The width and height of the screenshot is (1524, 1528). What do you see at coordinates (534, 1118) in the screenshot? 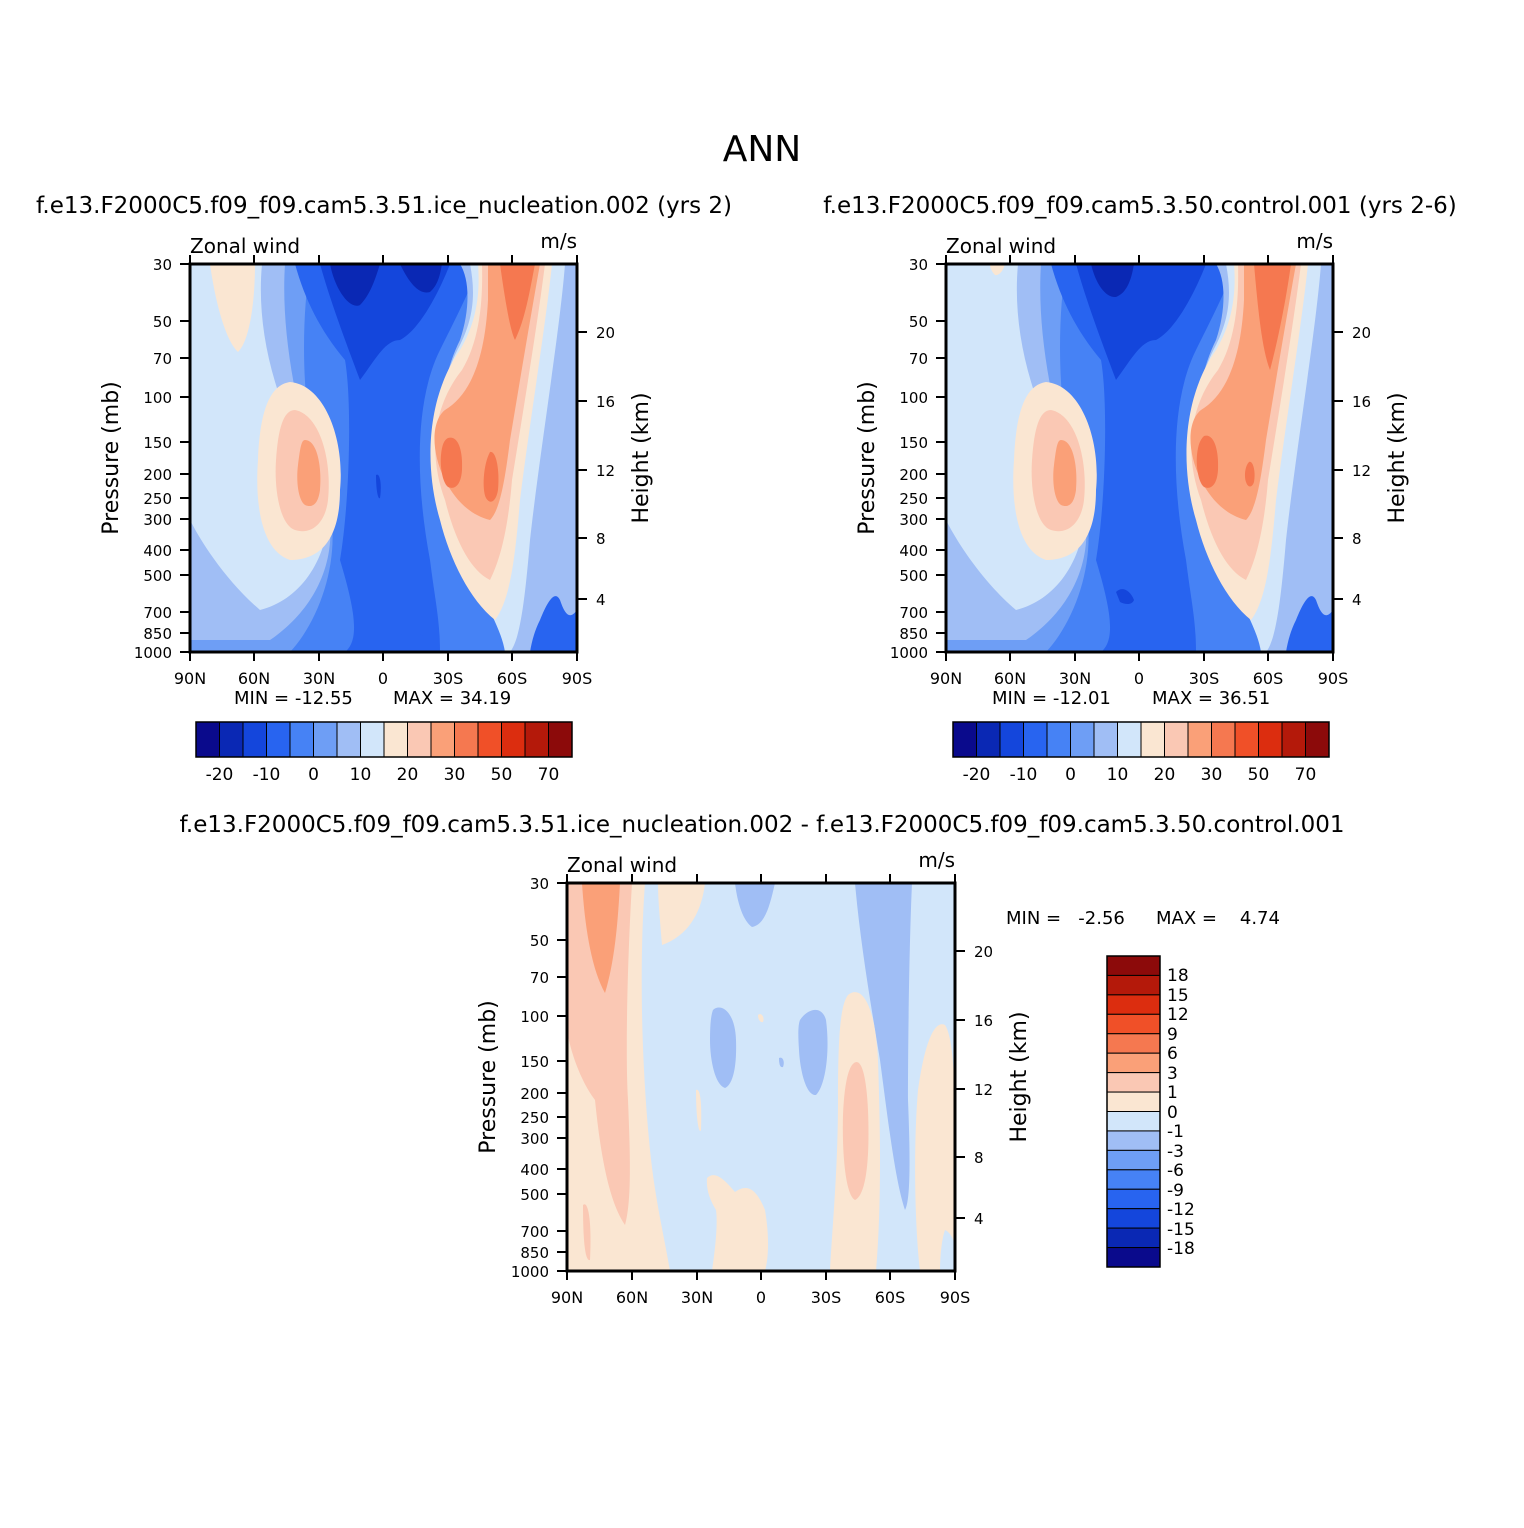
I see `panel-diff-ytick-label: 250` at bounding box center [534, 1118].